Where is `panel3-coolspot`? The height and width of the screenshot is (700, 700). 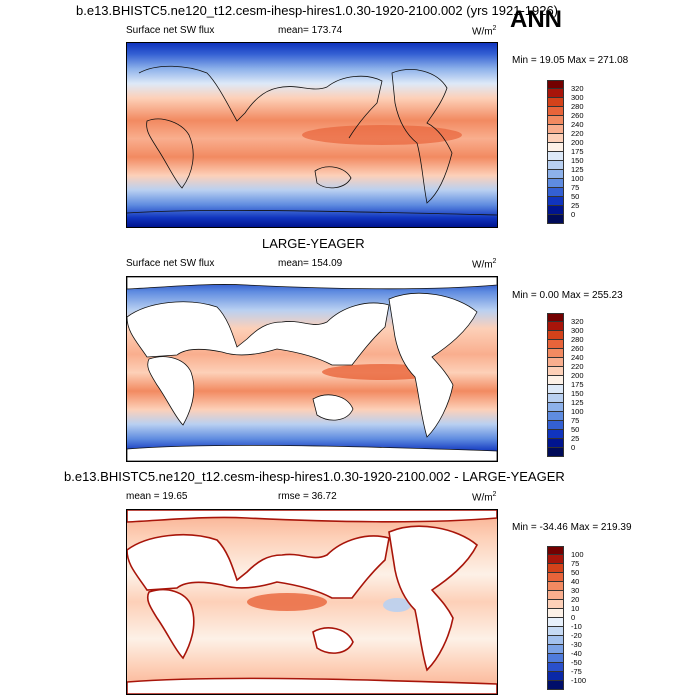
panel3-coolspot is located at coordinates (397, 605).